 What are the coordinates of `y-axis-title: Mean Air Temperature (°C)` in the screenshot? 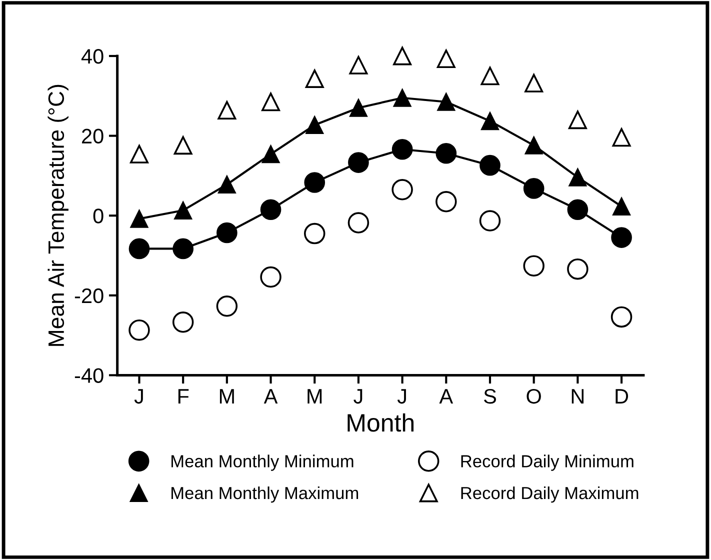 It's located at (58, 215).